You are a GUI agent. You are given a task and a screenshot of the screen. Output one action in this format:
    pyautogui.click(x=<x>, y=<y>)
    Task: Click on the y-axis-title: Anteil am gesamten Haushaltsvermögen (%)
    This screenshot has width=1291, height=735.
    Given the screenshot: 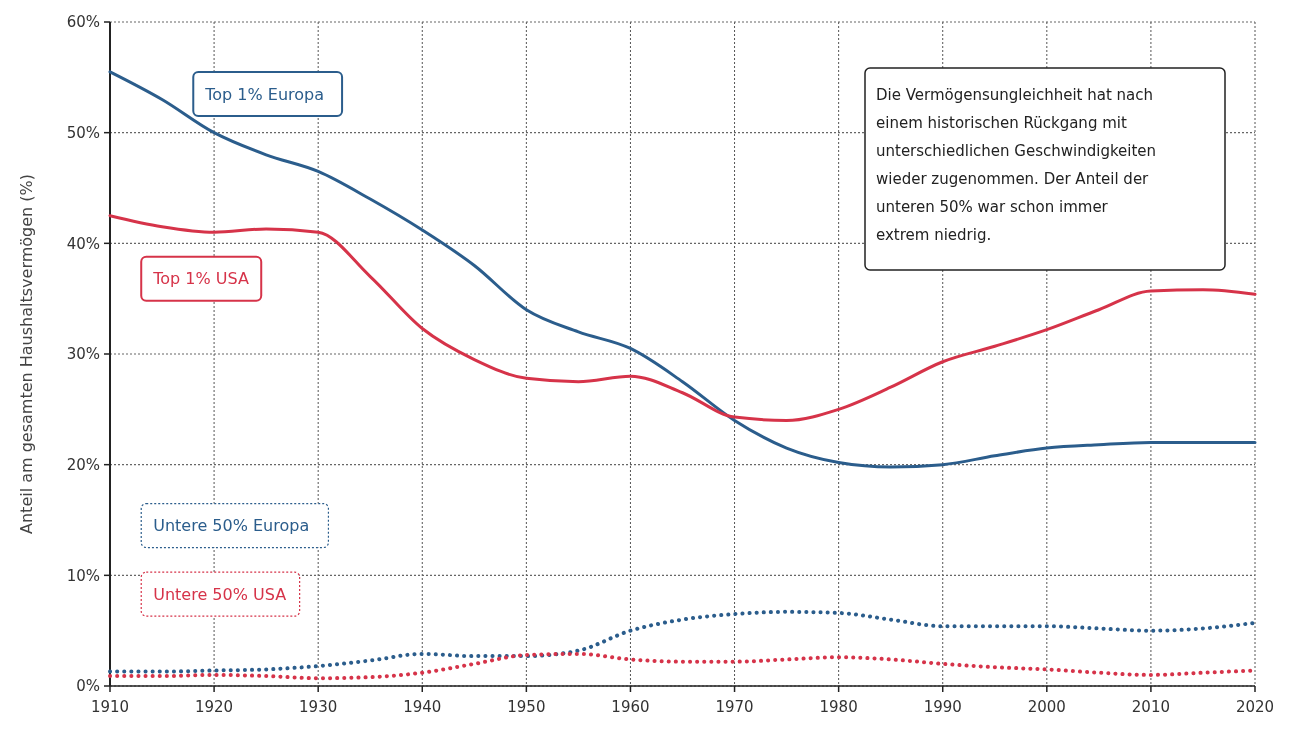 What is the action you would take?
    pyautogui.click(x=26, y=354)
    